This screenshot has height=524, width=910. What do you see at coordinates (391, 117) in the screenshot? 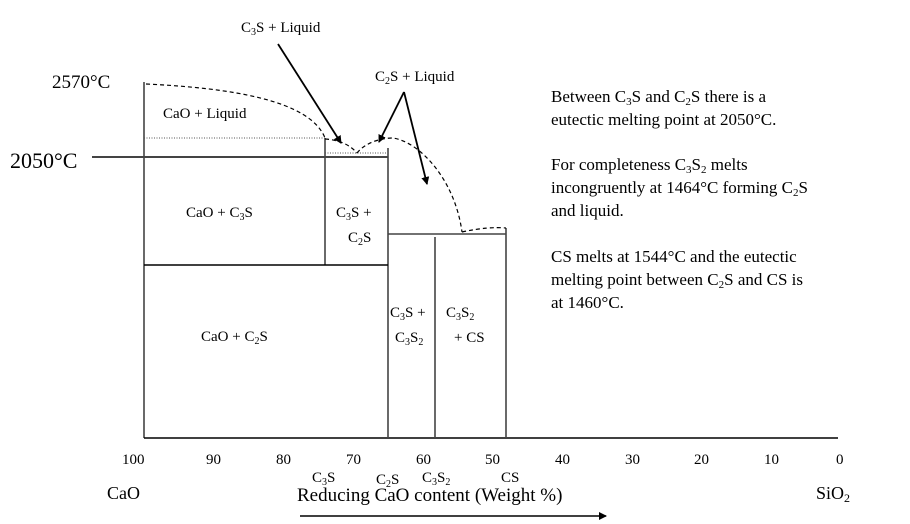
I see `c2s-liquid-arrow-left` at bounding box center [391, 117].